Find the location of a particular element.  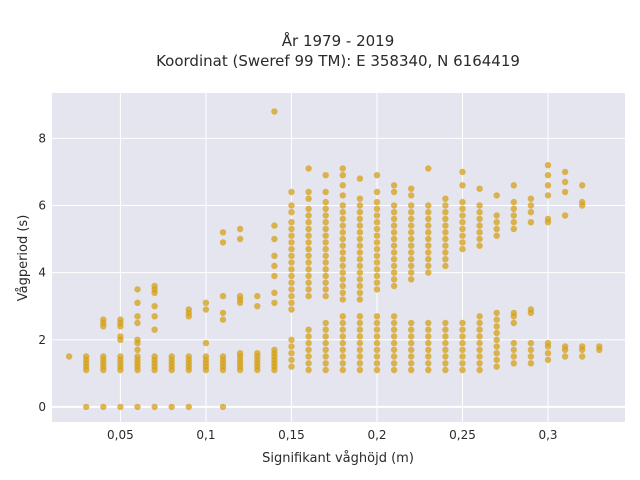

y-tick-label: 8 is located at coordinates (42, 138).